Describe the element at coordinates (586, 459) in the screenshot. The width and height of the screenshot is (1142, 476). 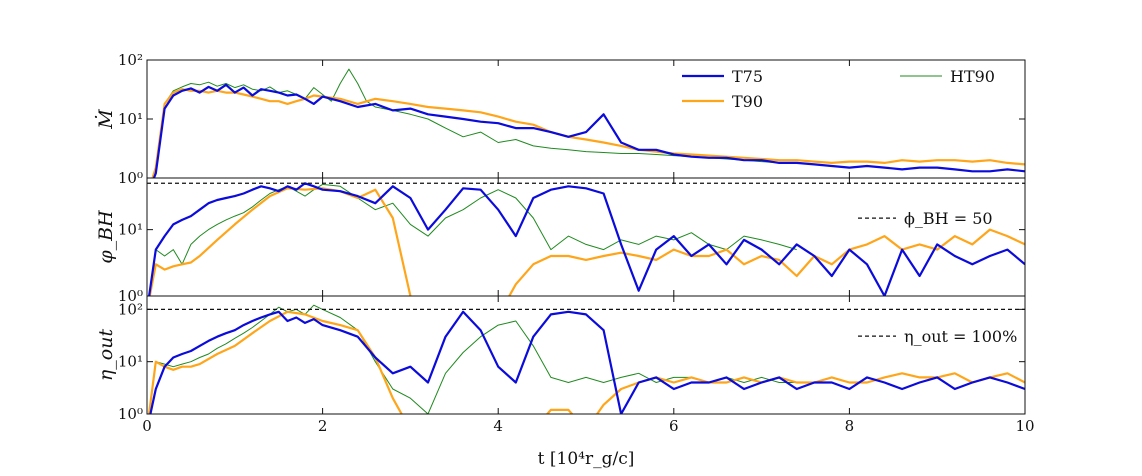
I see `x-axis-label: t [10⁴r_g/c]` at that location.